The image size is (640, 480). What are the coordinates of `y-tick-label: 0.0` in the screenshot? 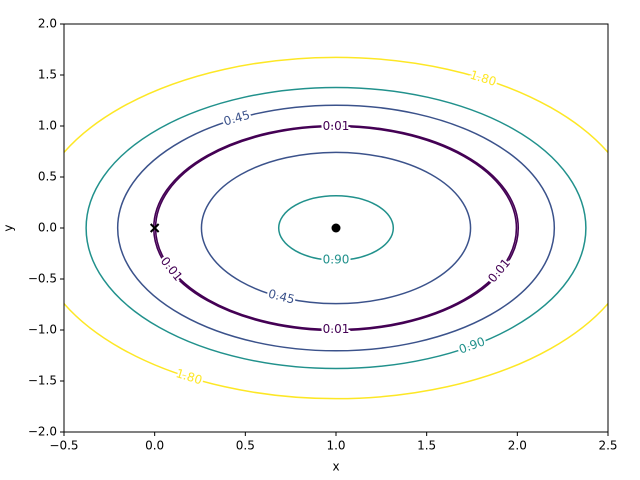 It's located at (47, 228).